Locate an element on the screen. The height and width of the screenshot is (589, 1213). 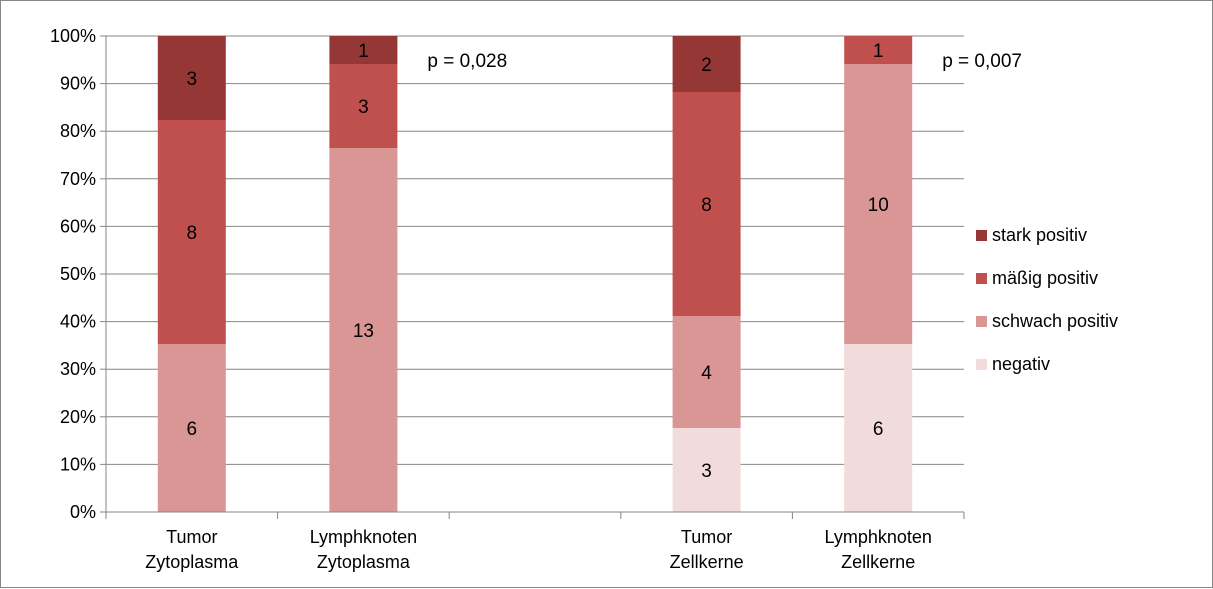
y-tick-label: 30% is located at coordinates (78, 369).